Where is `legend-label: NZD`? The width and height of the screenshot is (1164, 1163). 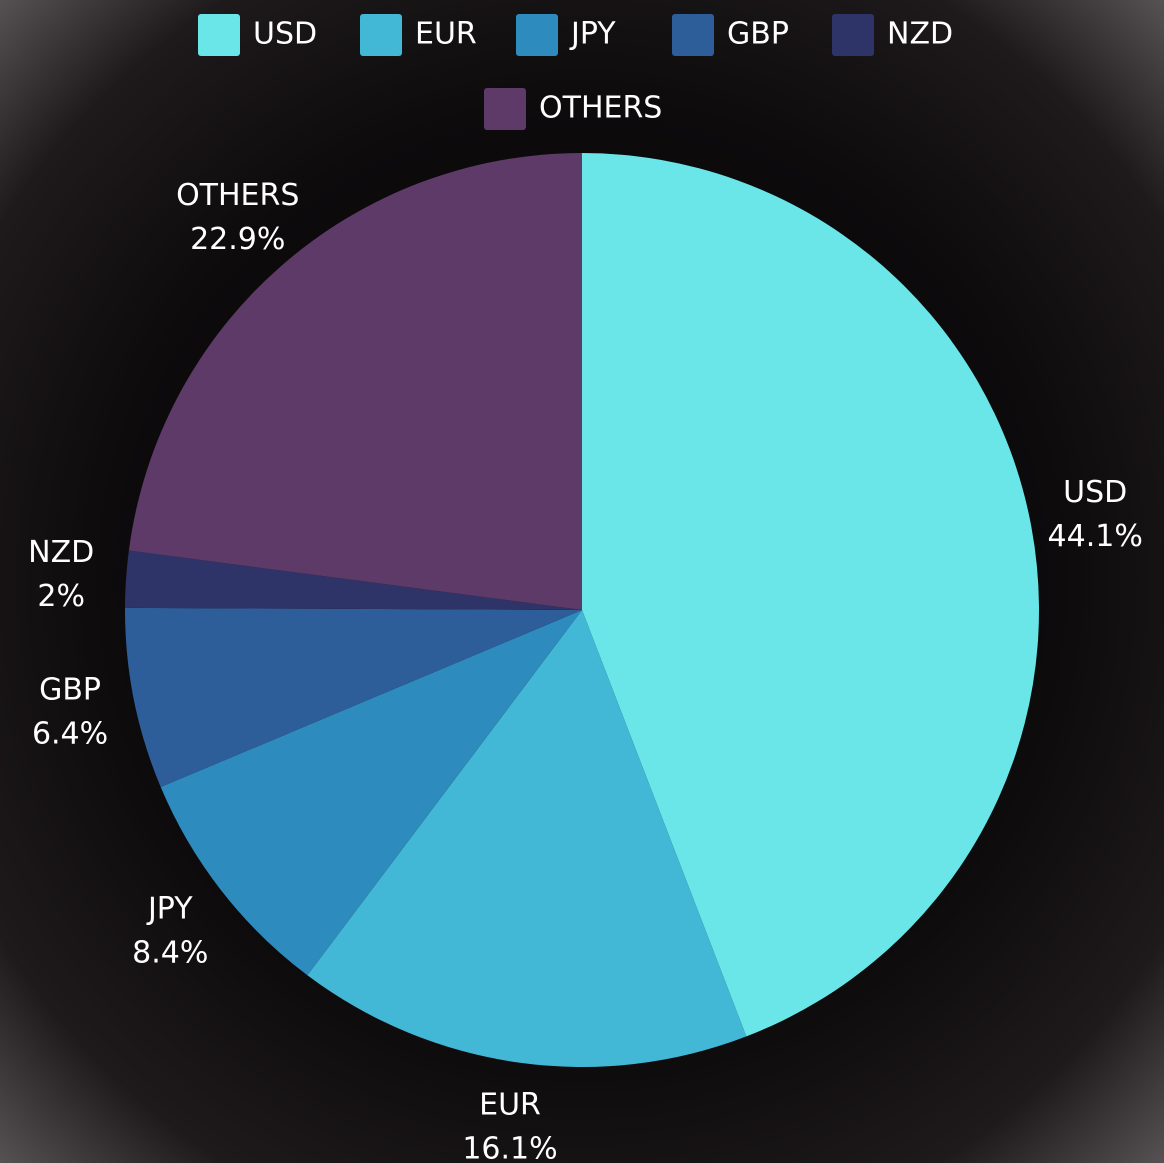 legend-label: NZD is located at coordinates (920, 34).